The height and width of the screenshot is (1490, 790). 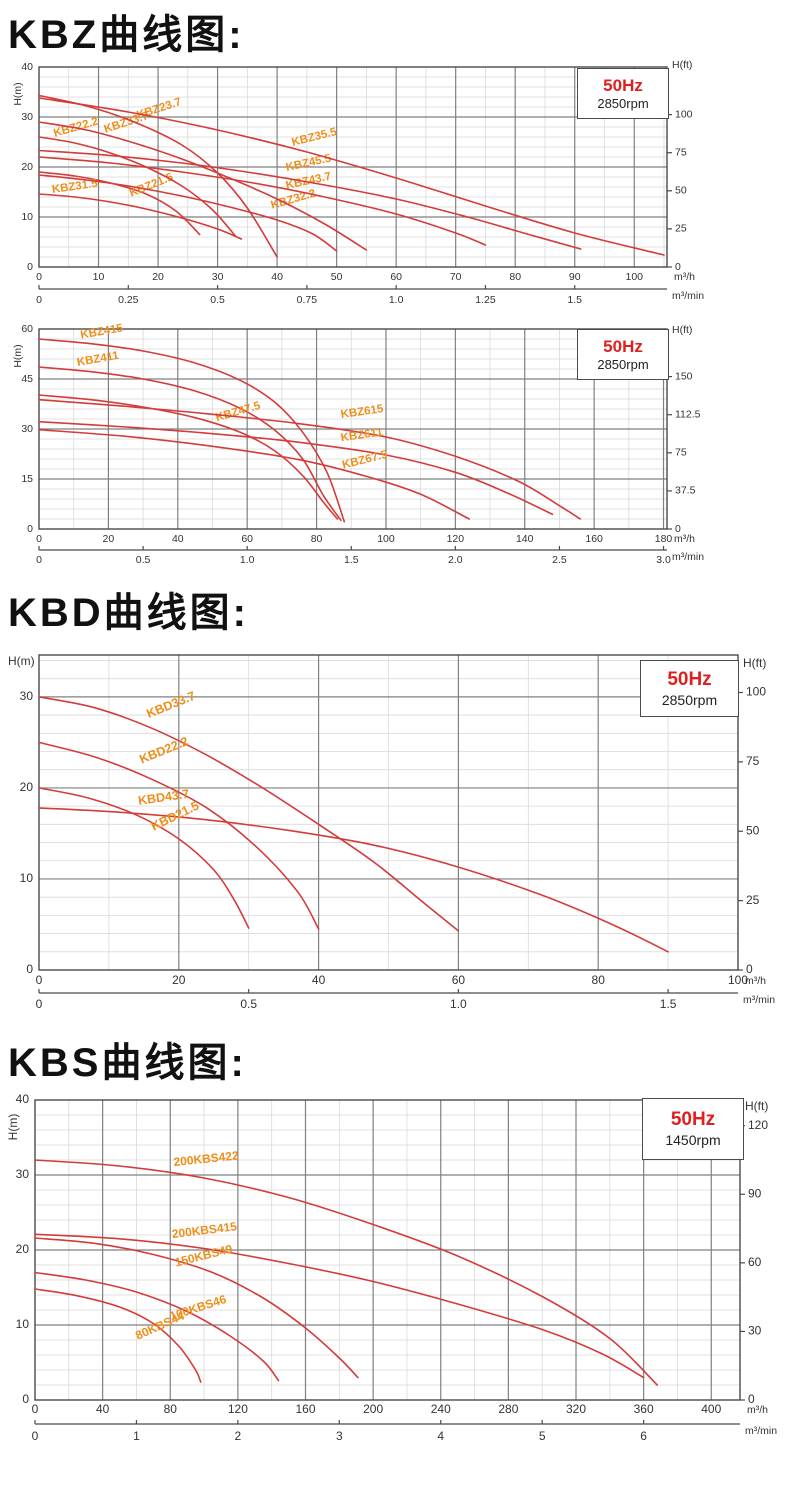 What do you see at coordinates (238, 1436) in the screenshot?
I see `tick-label: 2` at bounding box center [238, 1436].